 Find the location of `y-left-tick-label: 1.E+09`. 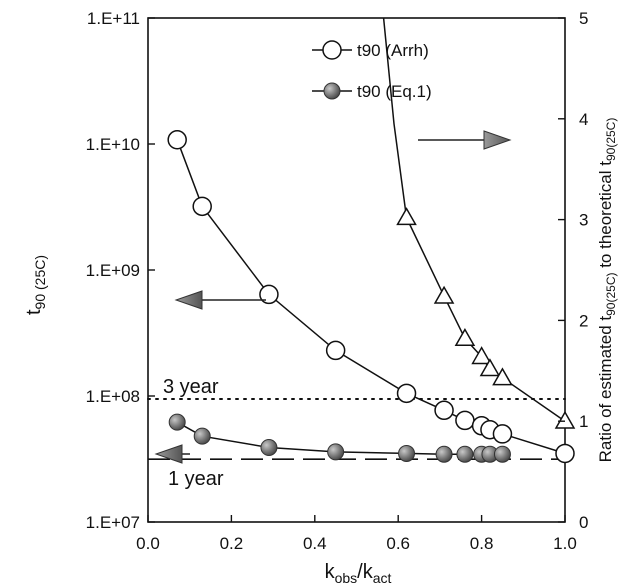

y-left-tick-label: 1.E+09 is located at coordinates (113, 270).